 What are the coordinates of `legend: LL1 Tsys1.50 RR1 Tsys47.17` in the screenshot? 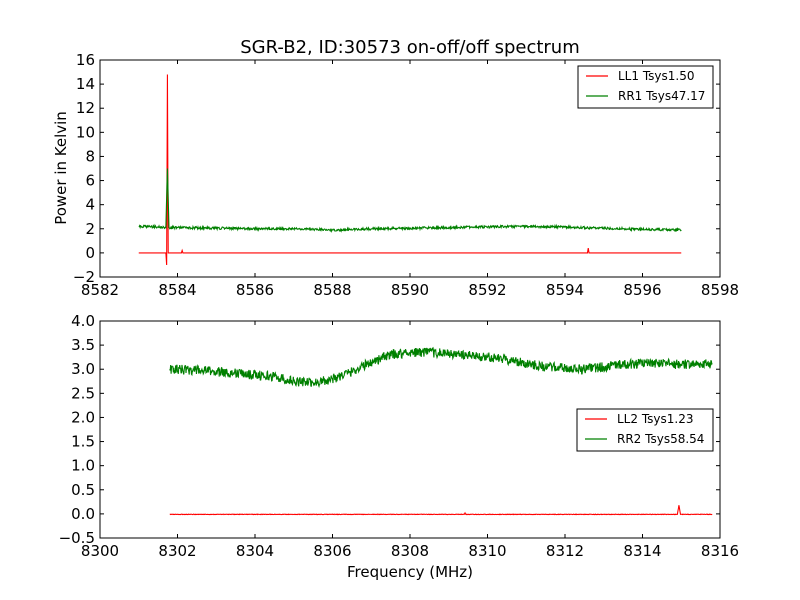 It's located at (645, 87).